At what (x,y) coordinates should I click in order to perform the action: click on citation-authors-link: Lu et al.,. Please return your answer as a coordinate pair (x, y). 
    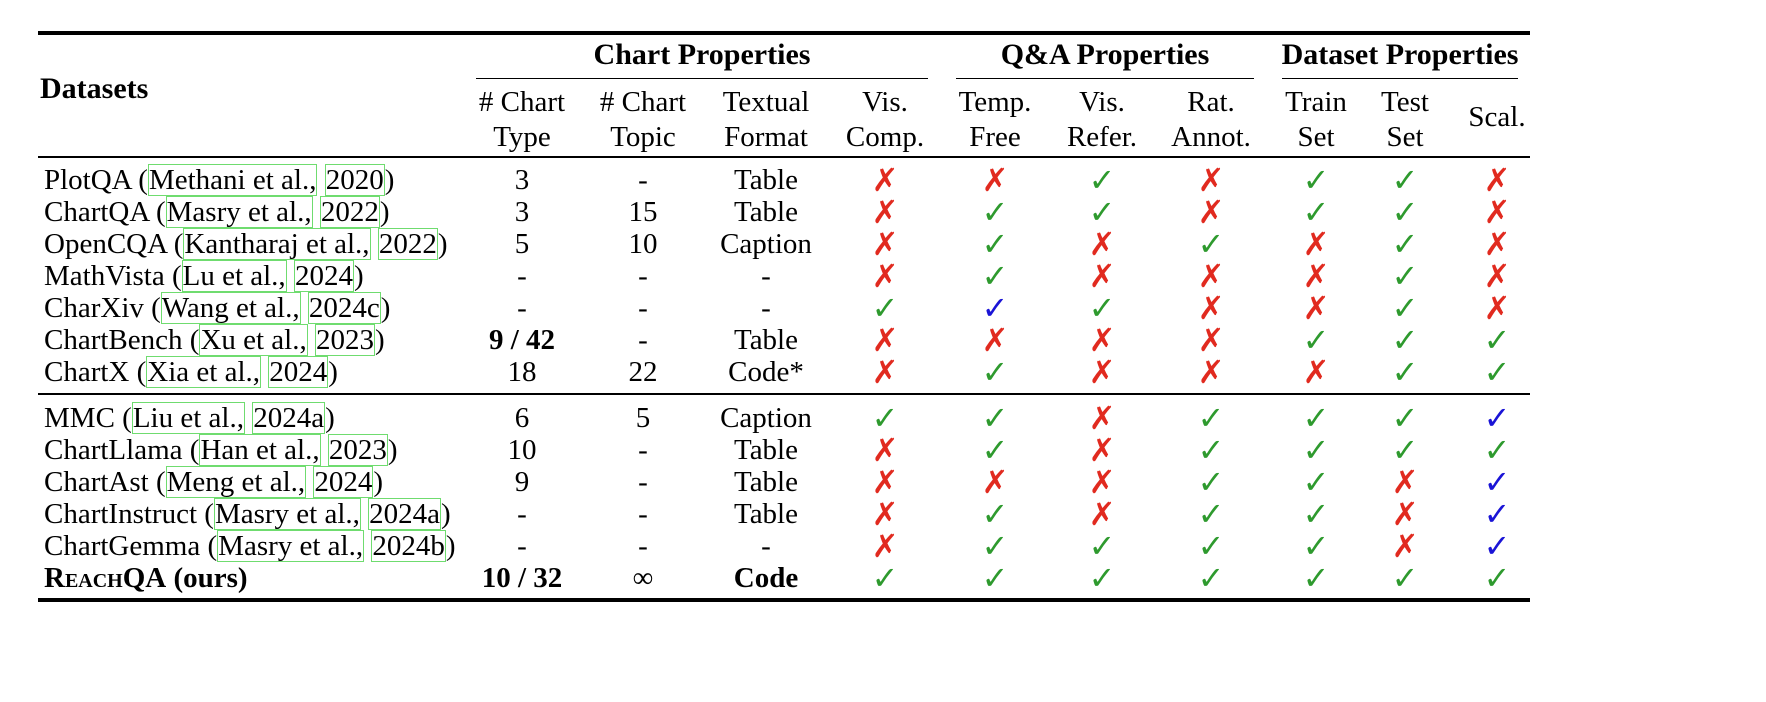
    Looking at the image, I should click on (234, 276).